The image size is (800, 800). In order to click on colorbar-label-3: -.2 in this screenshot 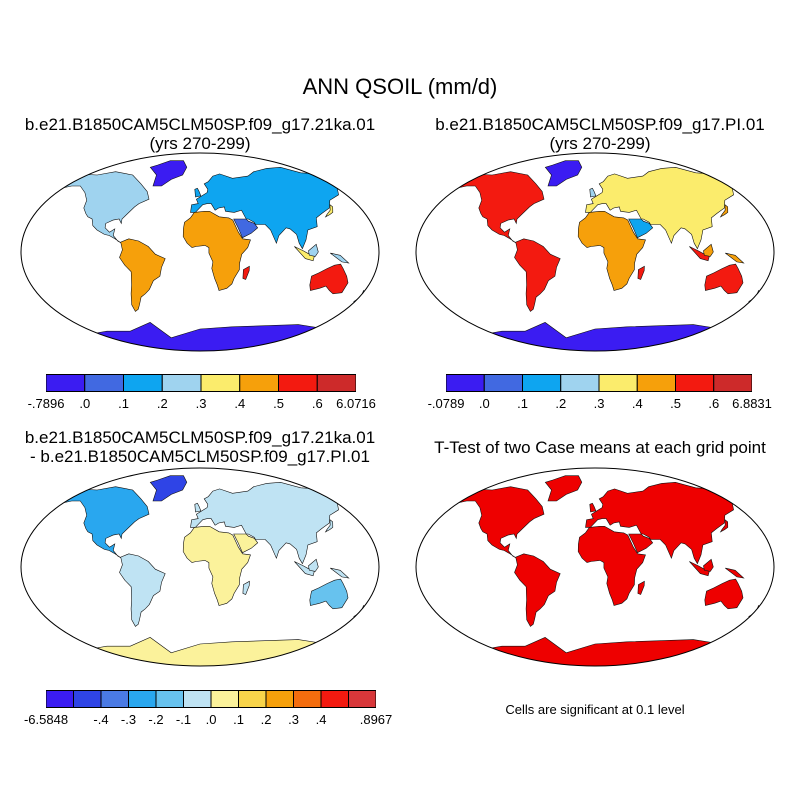, I will do `click(156, 719)`.